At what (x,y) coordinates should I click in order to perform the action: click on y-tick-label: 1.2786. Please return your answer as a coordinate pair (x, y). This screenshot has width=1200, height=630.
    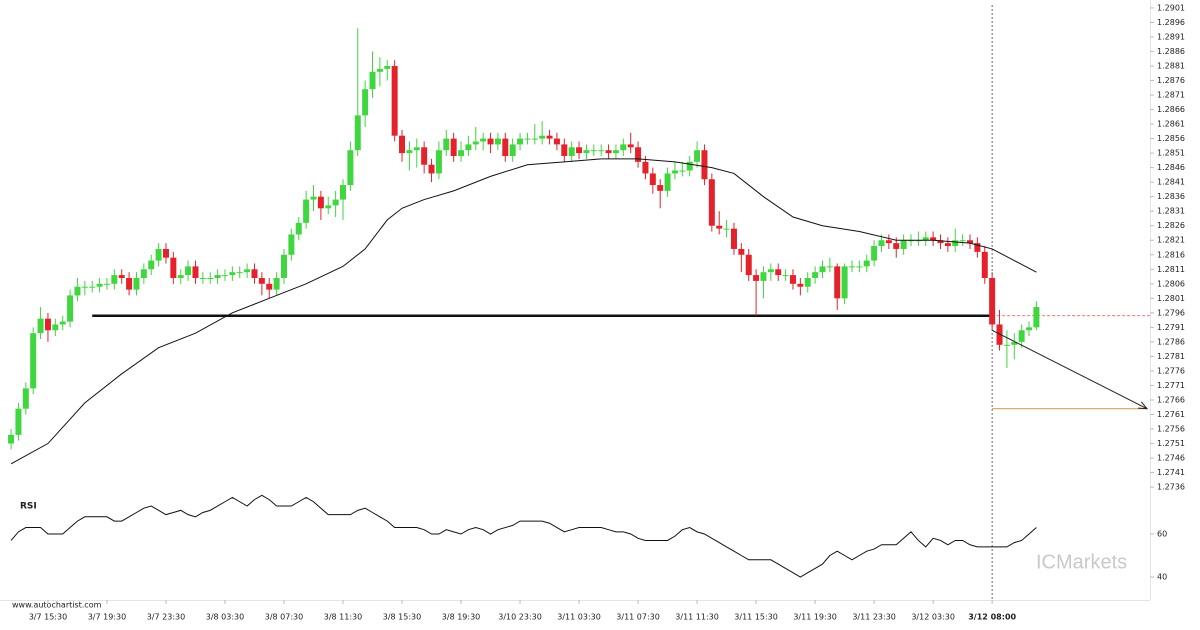
    Looking at the image, I should click on (1171, 341).